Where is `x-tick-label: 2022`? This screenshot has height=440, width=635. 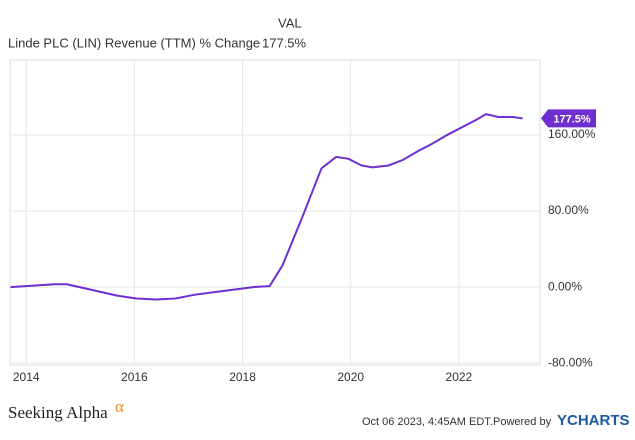
x-tick-label: 2022 is located at coordinates (459, 377).